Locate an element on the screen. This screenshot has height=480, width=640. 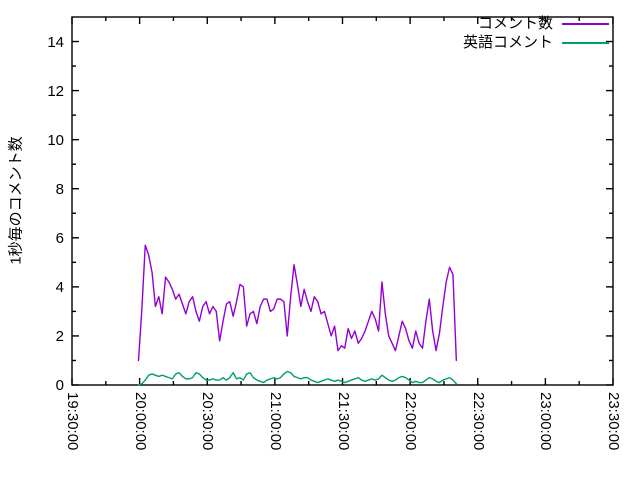
data-series-group is located at coordinates (297, 315).